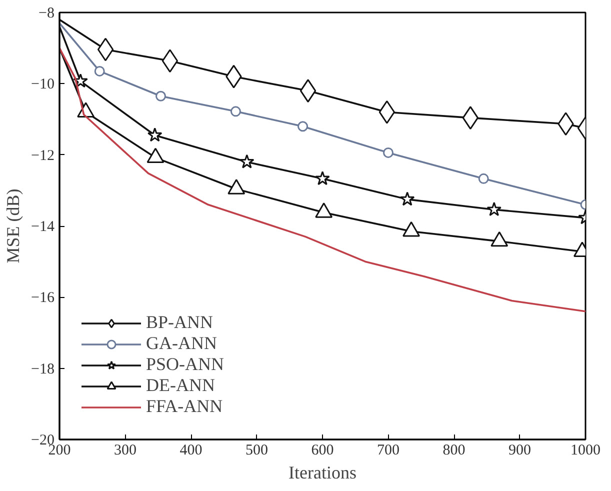 The width and height of the screenshot is (611, 491). What do you see at coordinates (519, 450) in the screenshot?
I see `x-tick-label: 900` at bounding box center [519, 450].